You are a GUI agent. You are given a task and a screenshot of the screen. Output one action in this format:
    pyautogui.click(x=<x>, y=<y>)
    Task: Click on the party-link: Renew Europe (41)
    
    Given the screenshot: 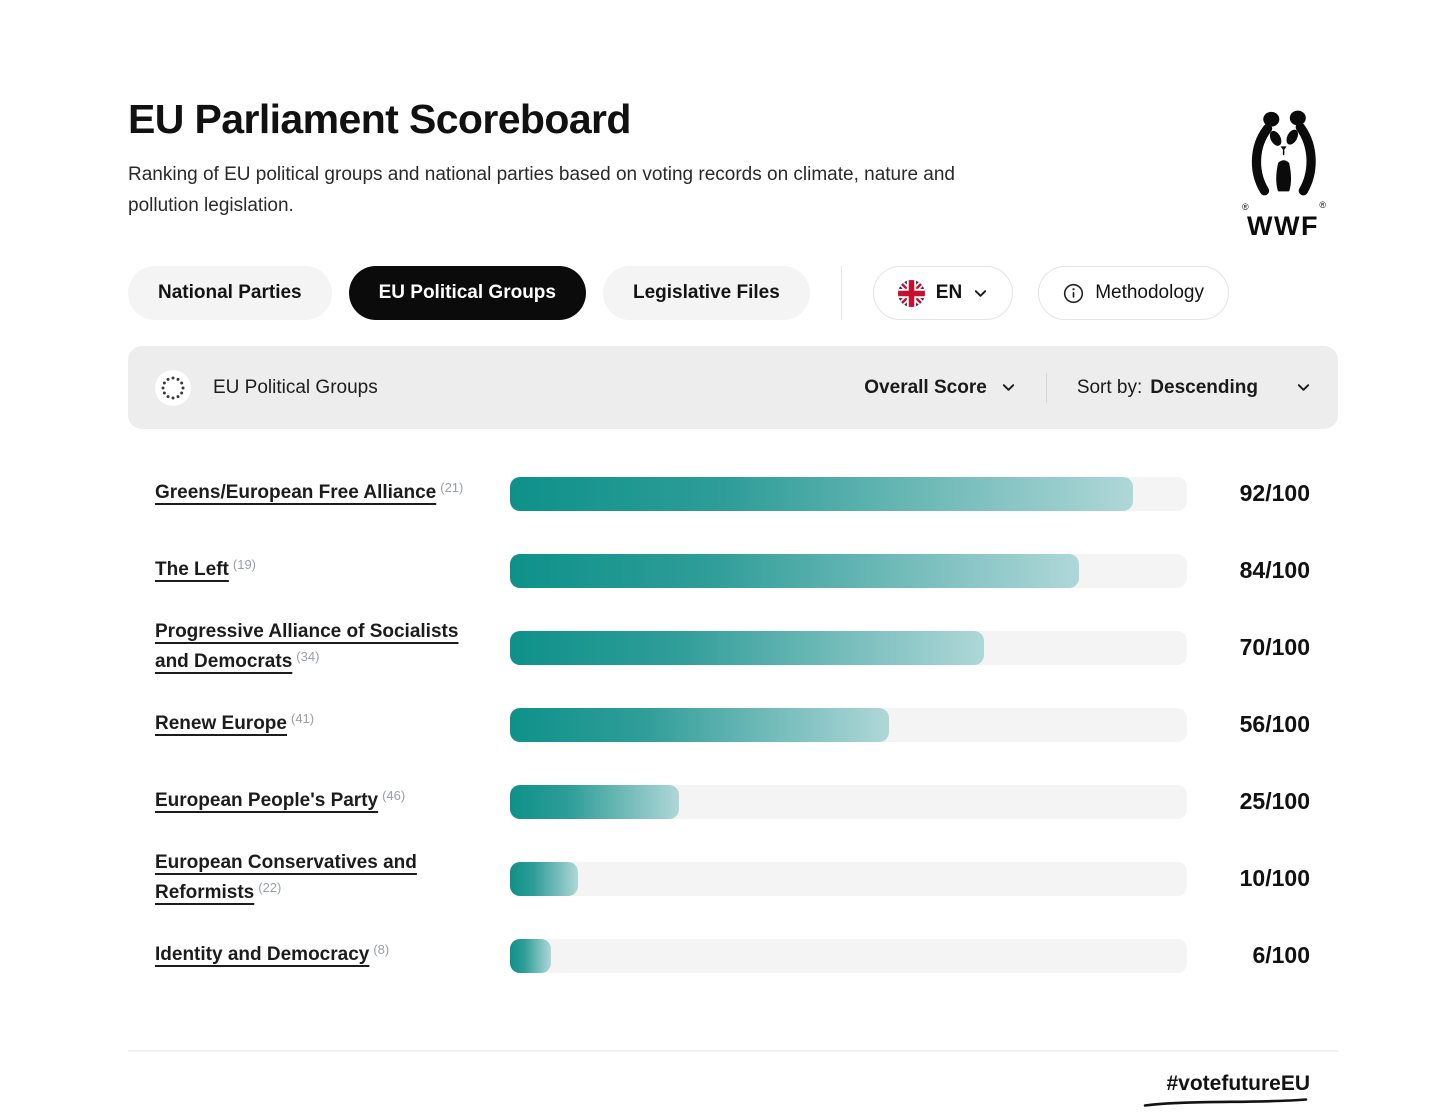 What is the action you would take?
    pyautogui.click(x=234, y=722)
    